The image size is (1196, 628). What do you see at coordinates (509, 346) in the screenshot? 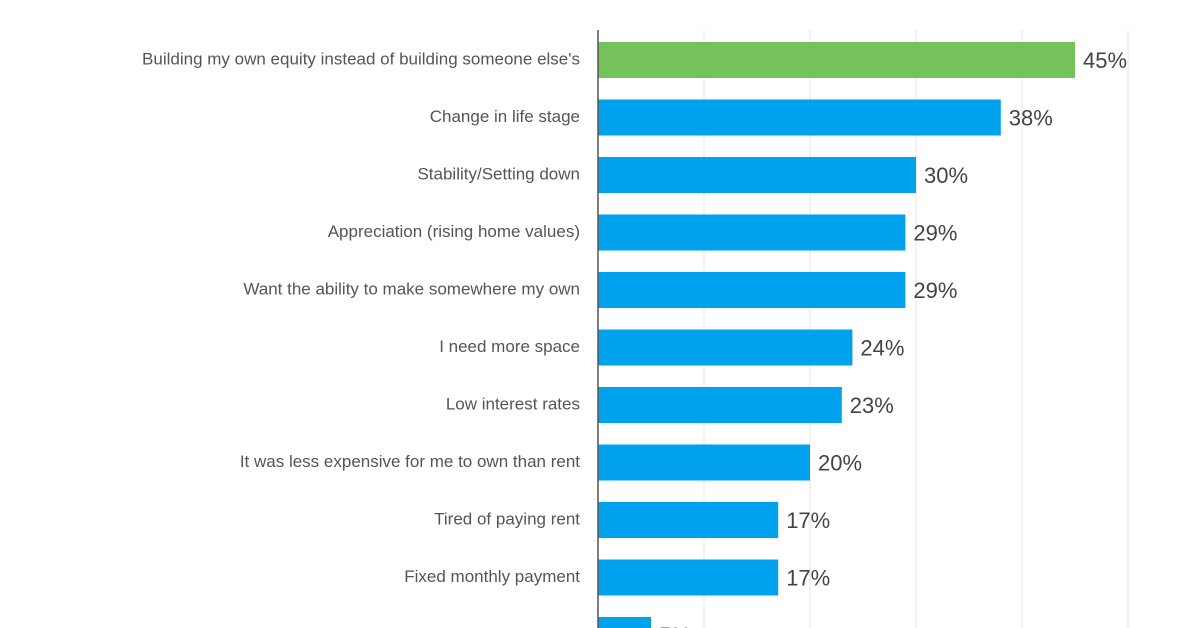
I see `category-label: I need more space` at bounding box center [509, 346].